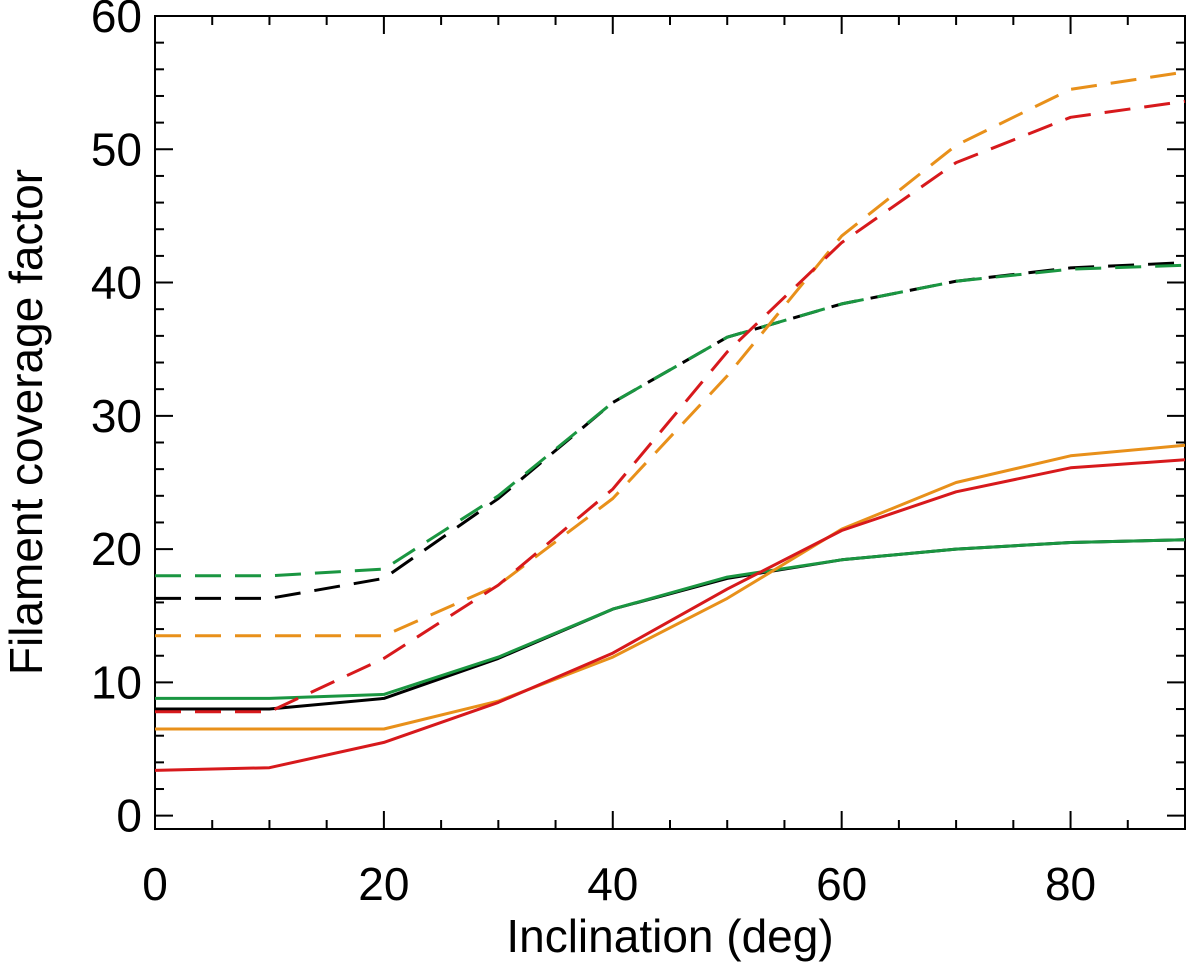 The width and height of the screenshot is (1200, 971). I want to click on y-tick-label: 40, so click(116, 283).